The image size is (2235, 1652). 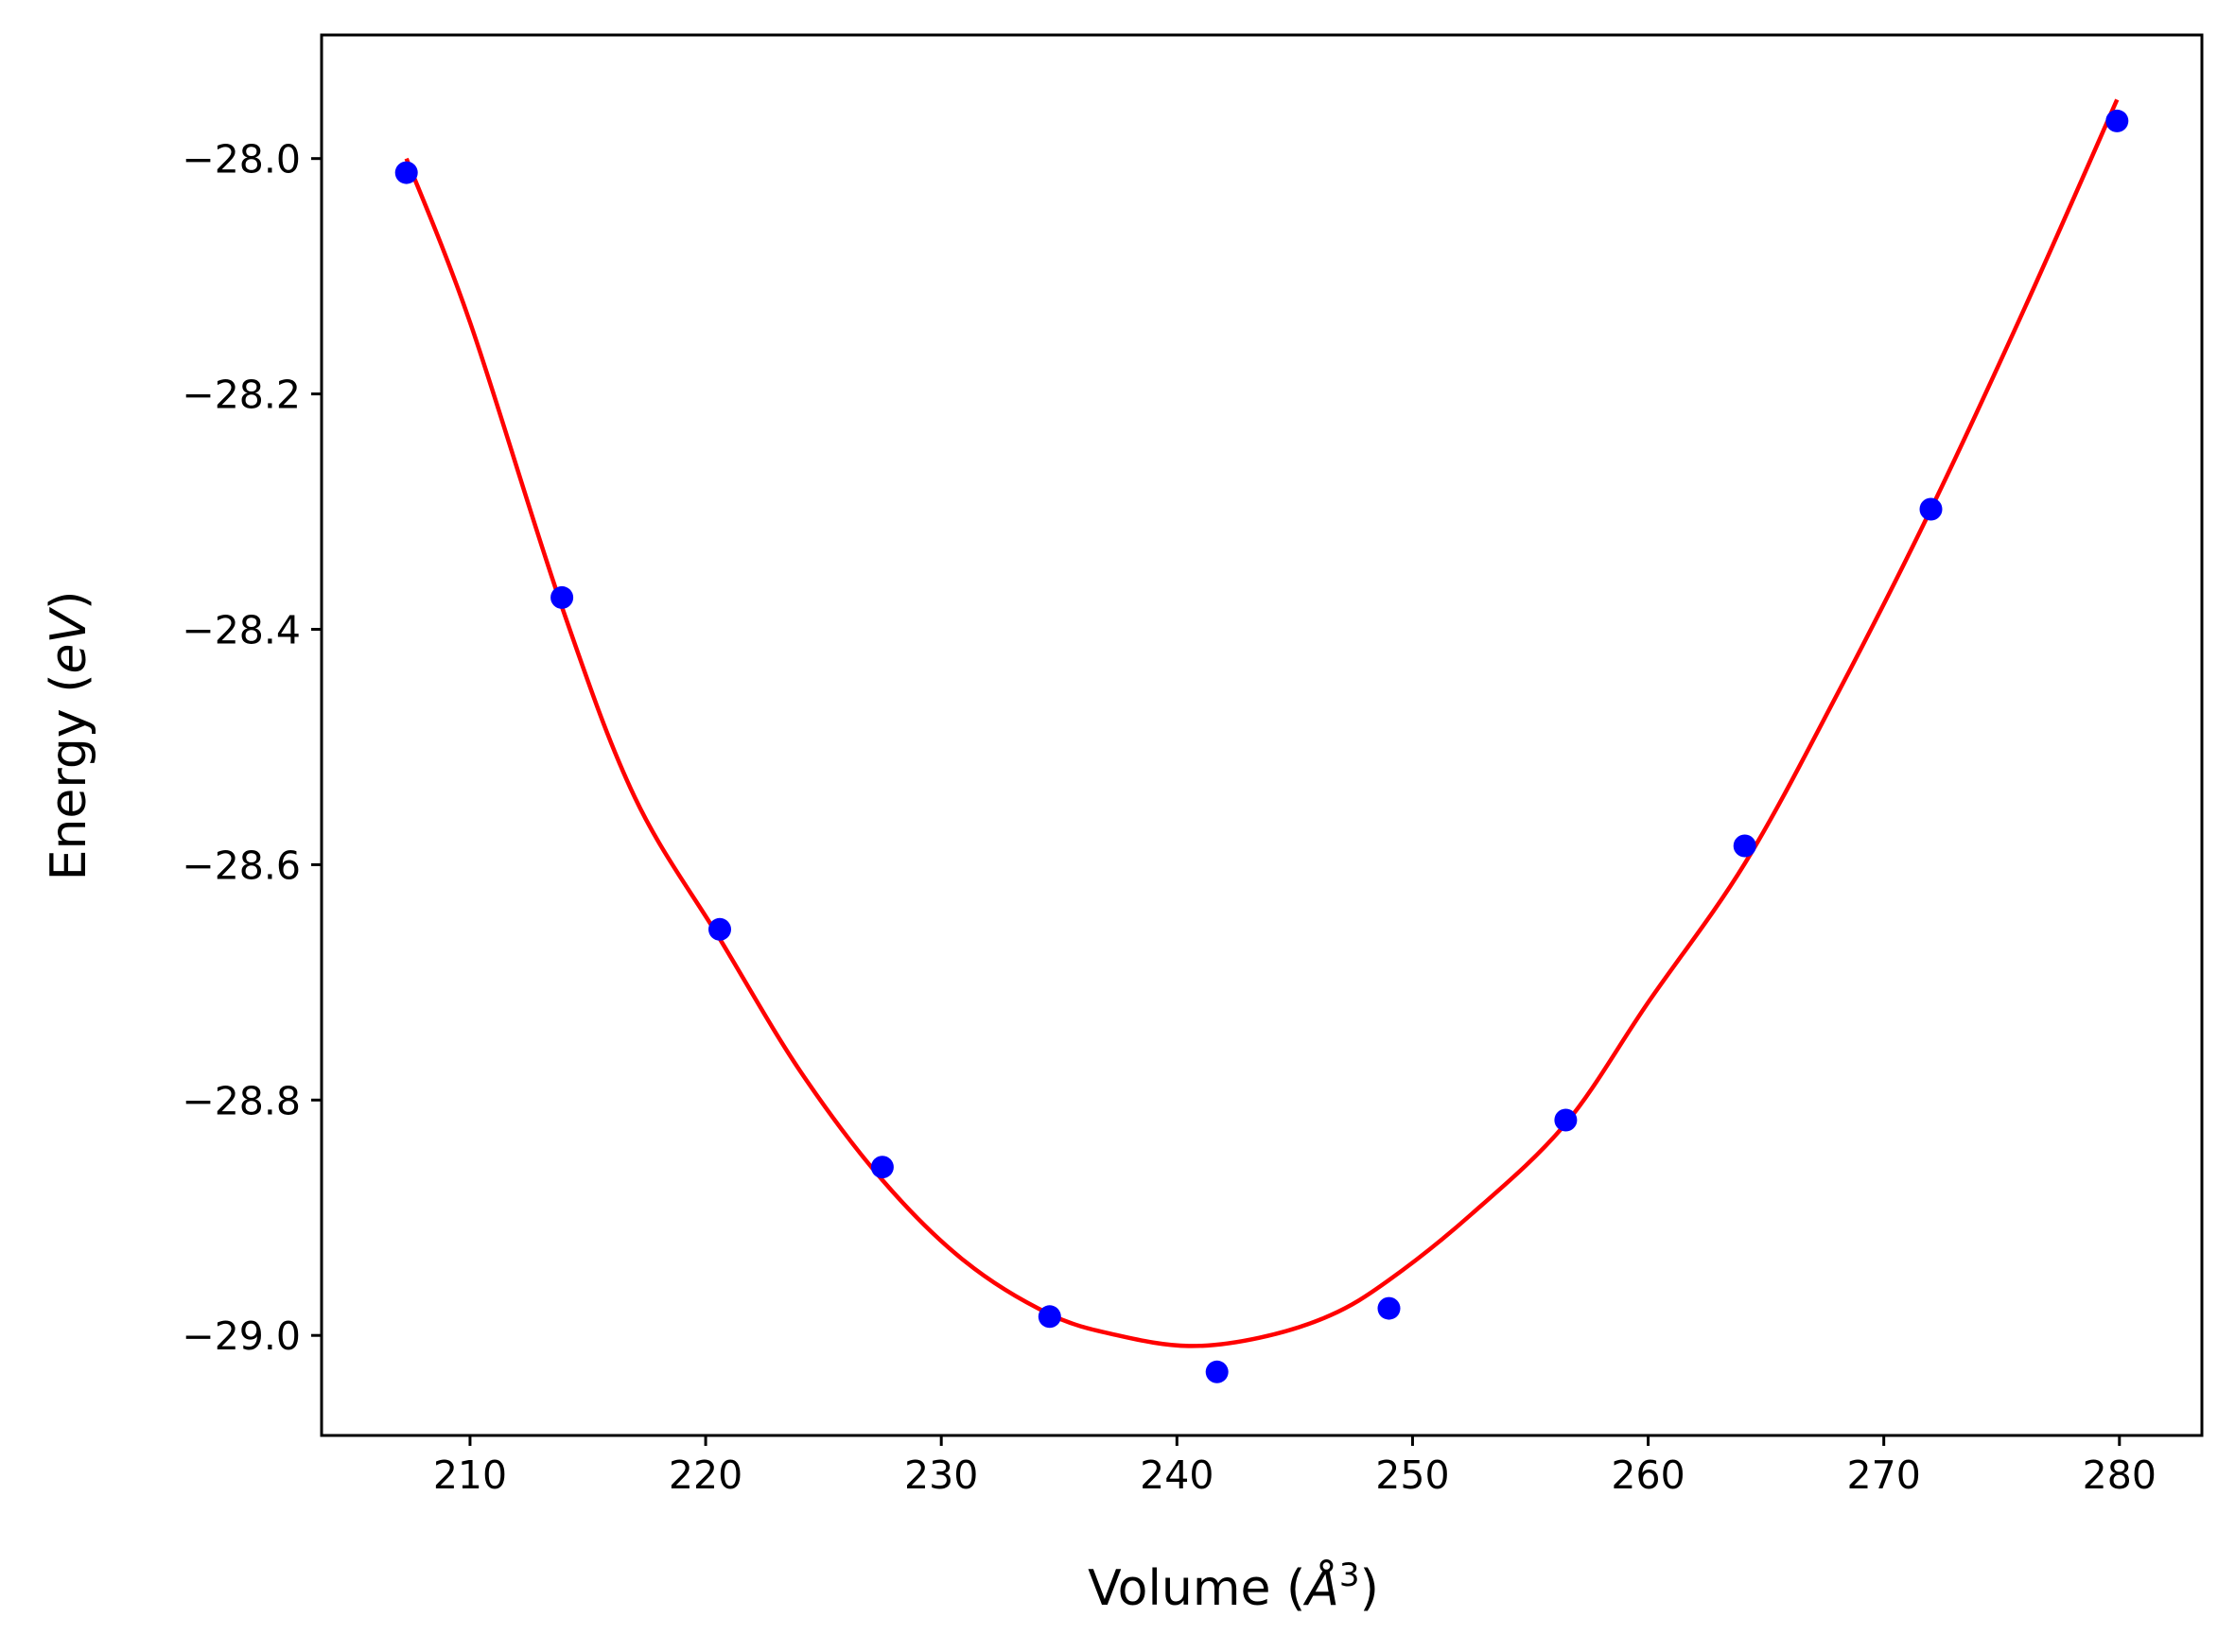 I want to click on y-tick-label: −28.0, so click(x=241, y=160).